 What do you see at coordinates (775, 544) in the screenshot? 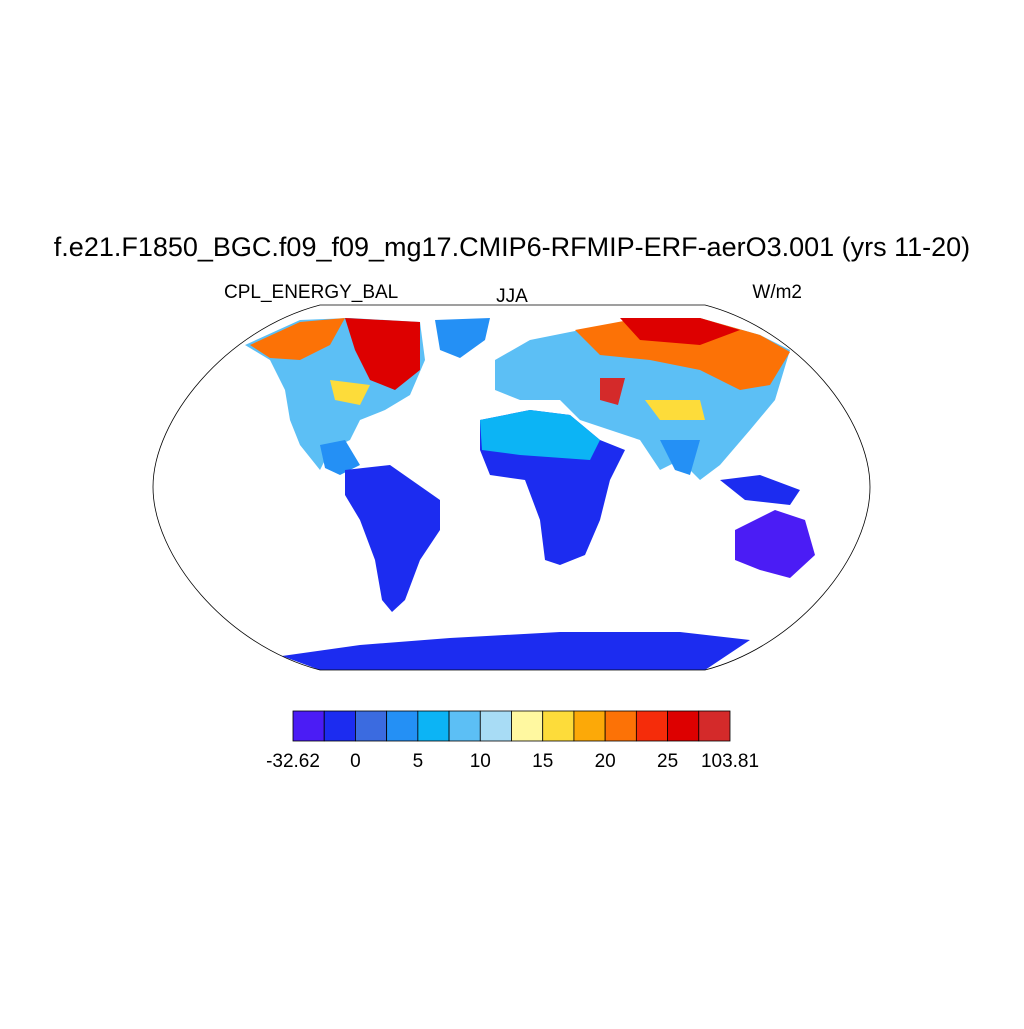
I see `australia` at bounding box center [775, 544].